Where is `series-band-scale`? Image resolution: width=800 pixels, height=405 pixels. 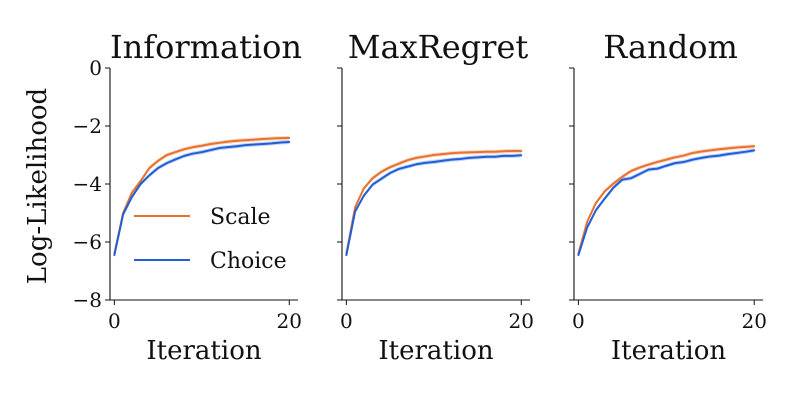
series-band-scale is located at coordinates (434, 202).